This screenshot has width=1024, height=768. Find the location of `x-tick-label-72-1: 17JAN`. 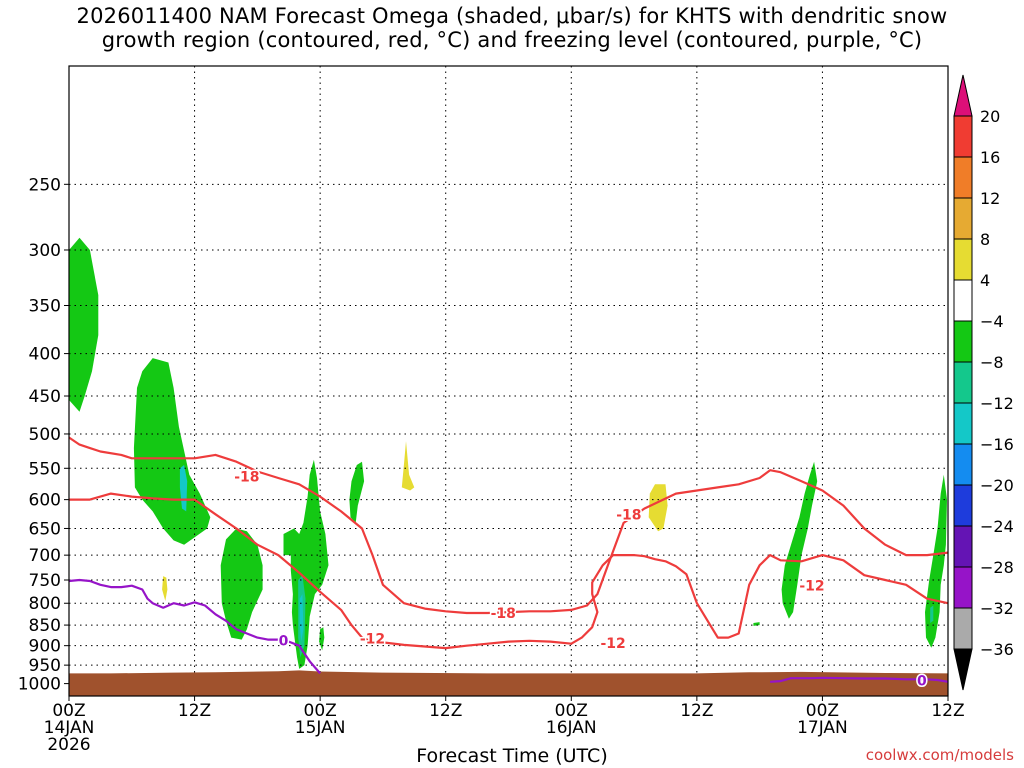

x-tick-label-72-1: 17JAN is located at coordinates (822, 728).